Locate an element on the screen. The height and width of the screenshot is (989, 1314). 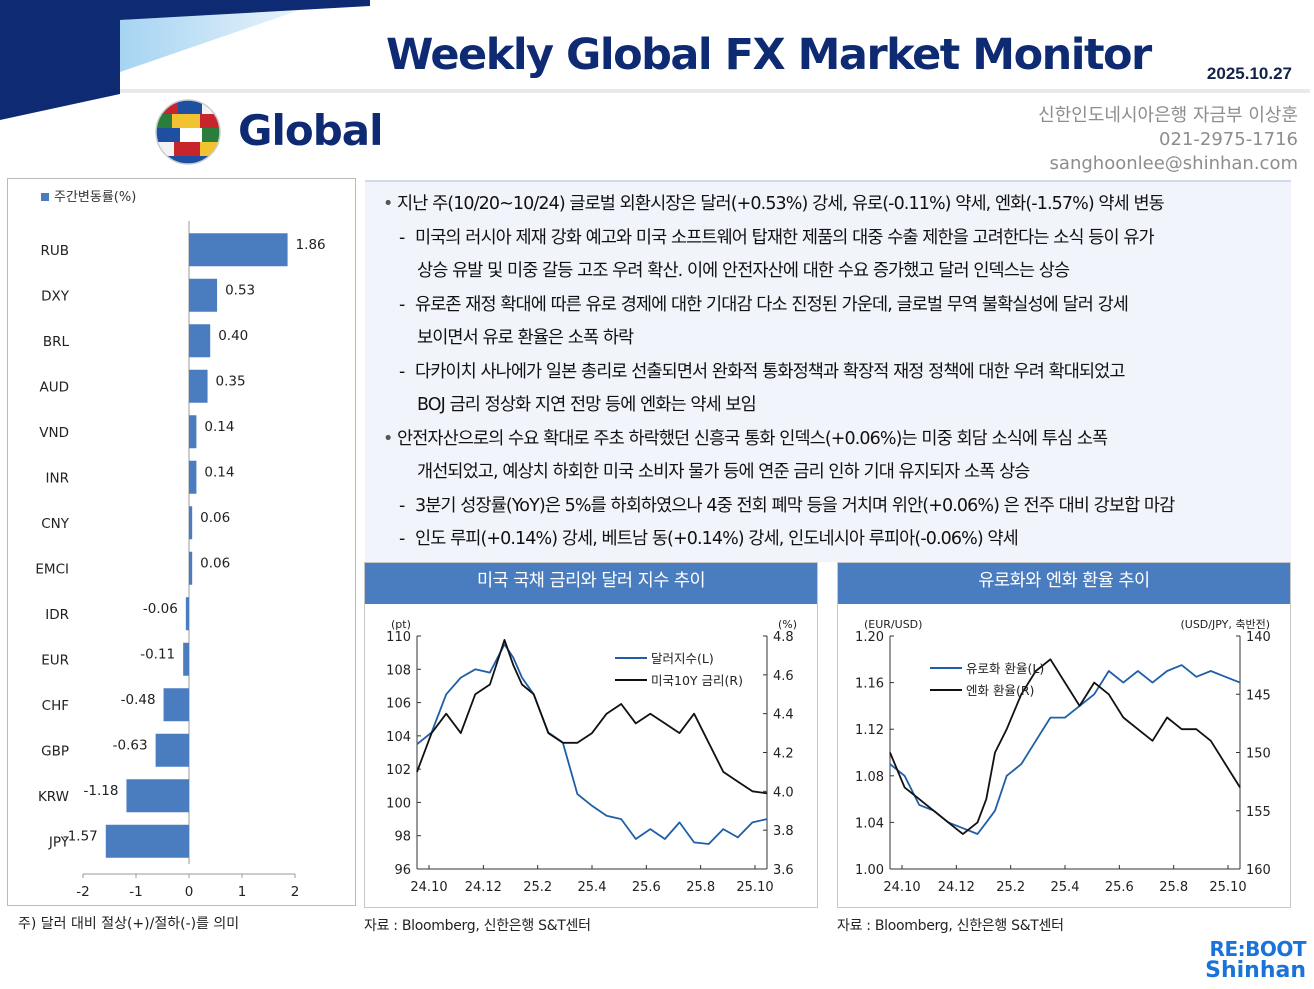
title-divider is located at coordinates (715, 91).